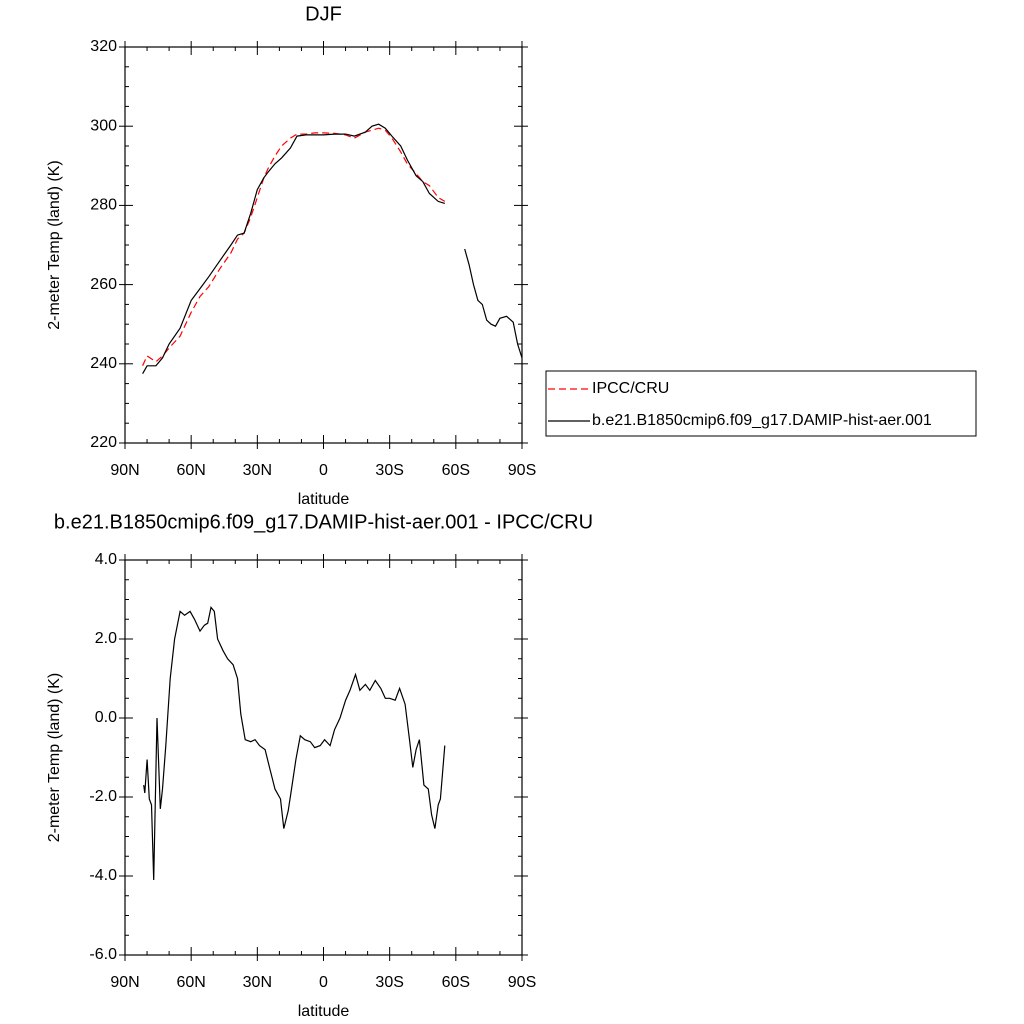  What do you see at coordinates (103, 46) in the screenshot?
I see `y-tick-label: 320` at bounding box center [103, 46].